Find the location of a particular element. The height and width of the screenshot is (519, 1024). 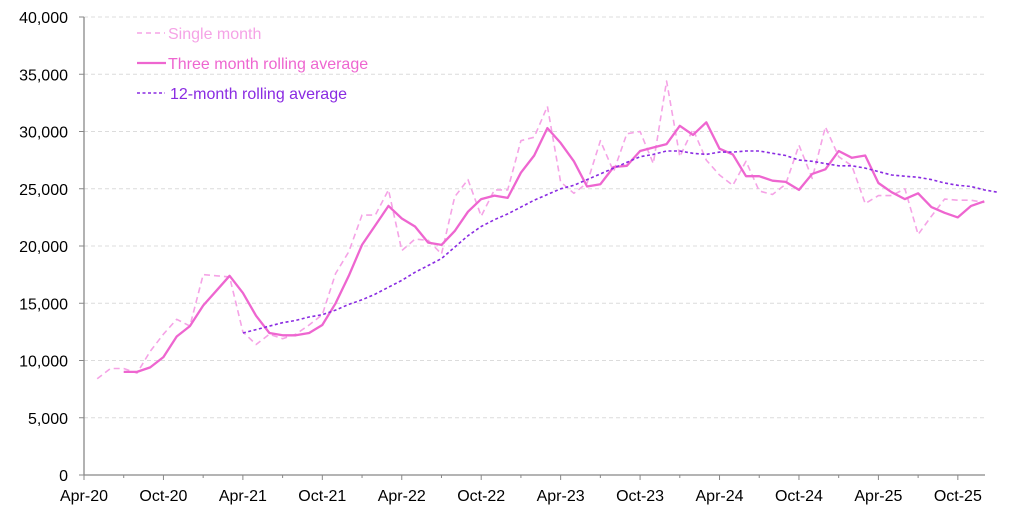

y-tick-label: 35,000 is located at coordinates (43, 75).